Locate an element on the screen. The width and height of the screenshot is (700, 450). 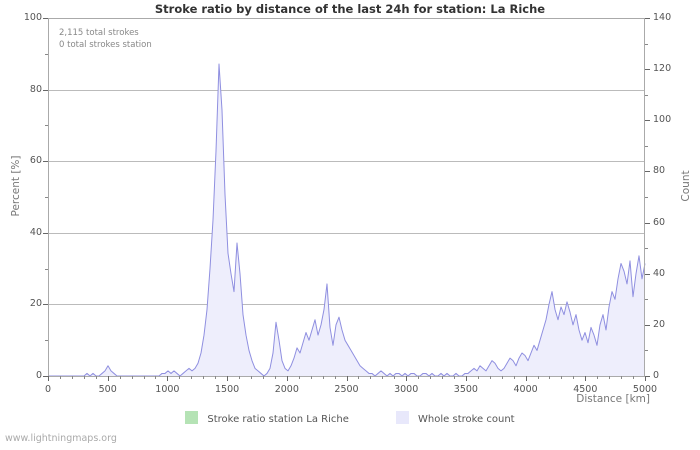
y-axis-right-tick-label: 80 is located at coordinates (659, 171).